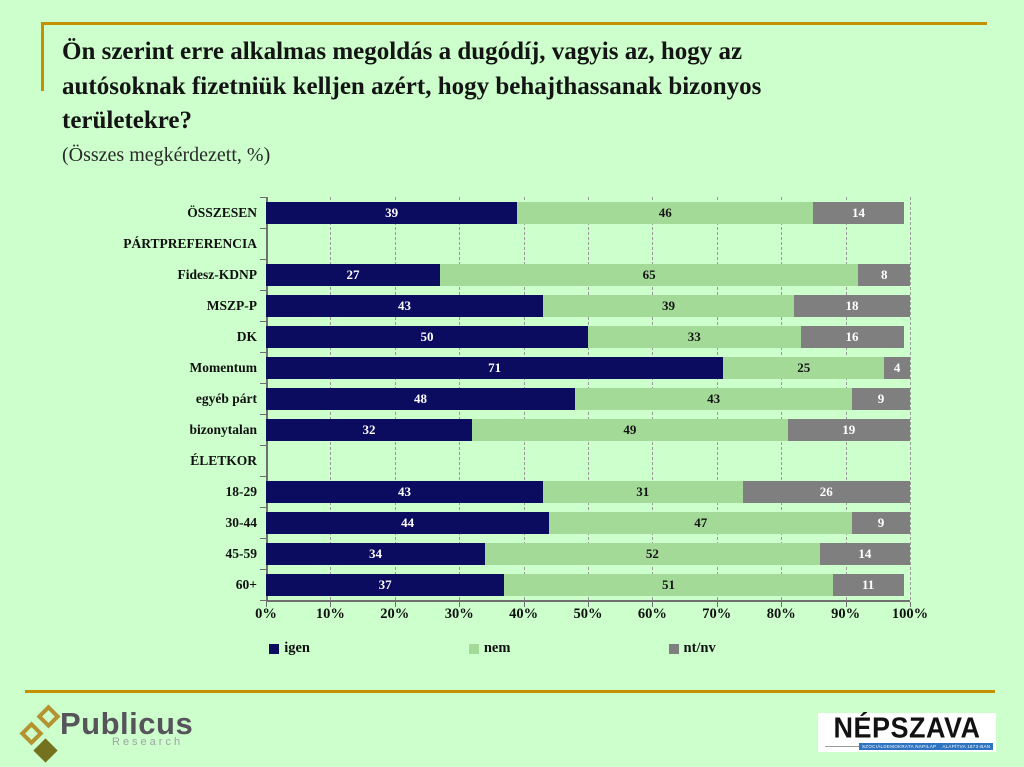 The height and width of the screenshot is (767, 1024). I want to click on chart-row: Fidesz-KDNP 27 65 8, so click(463, 274).